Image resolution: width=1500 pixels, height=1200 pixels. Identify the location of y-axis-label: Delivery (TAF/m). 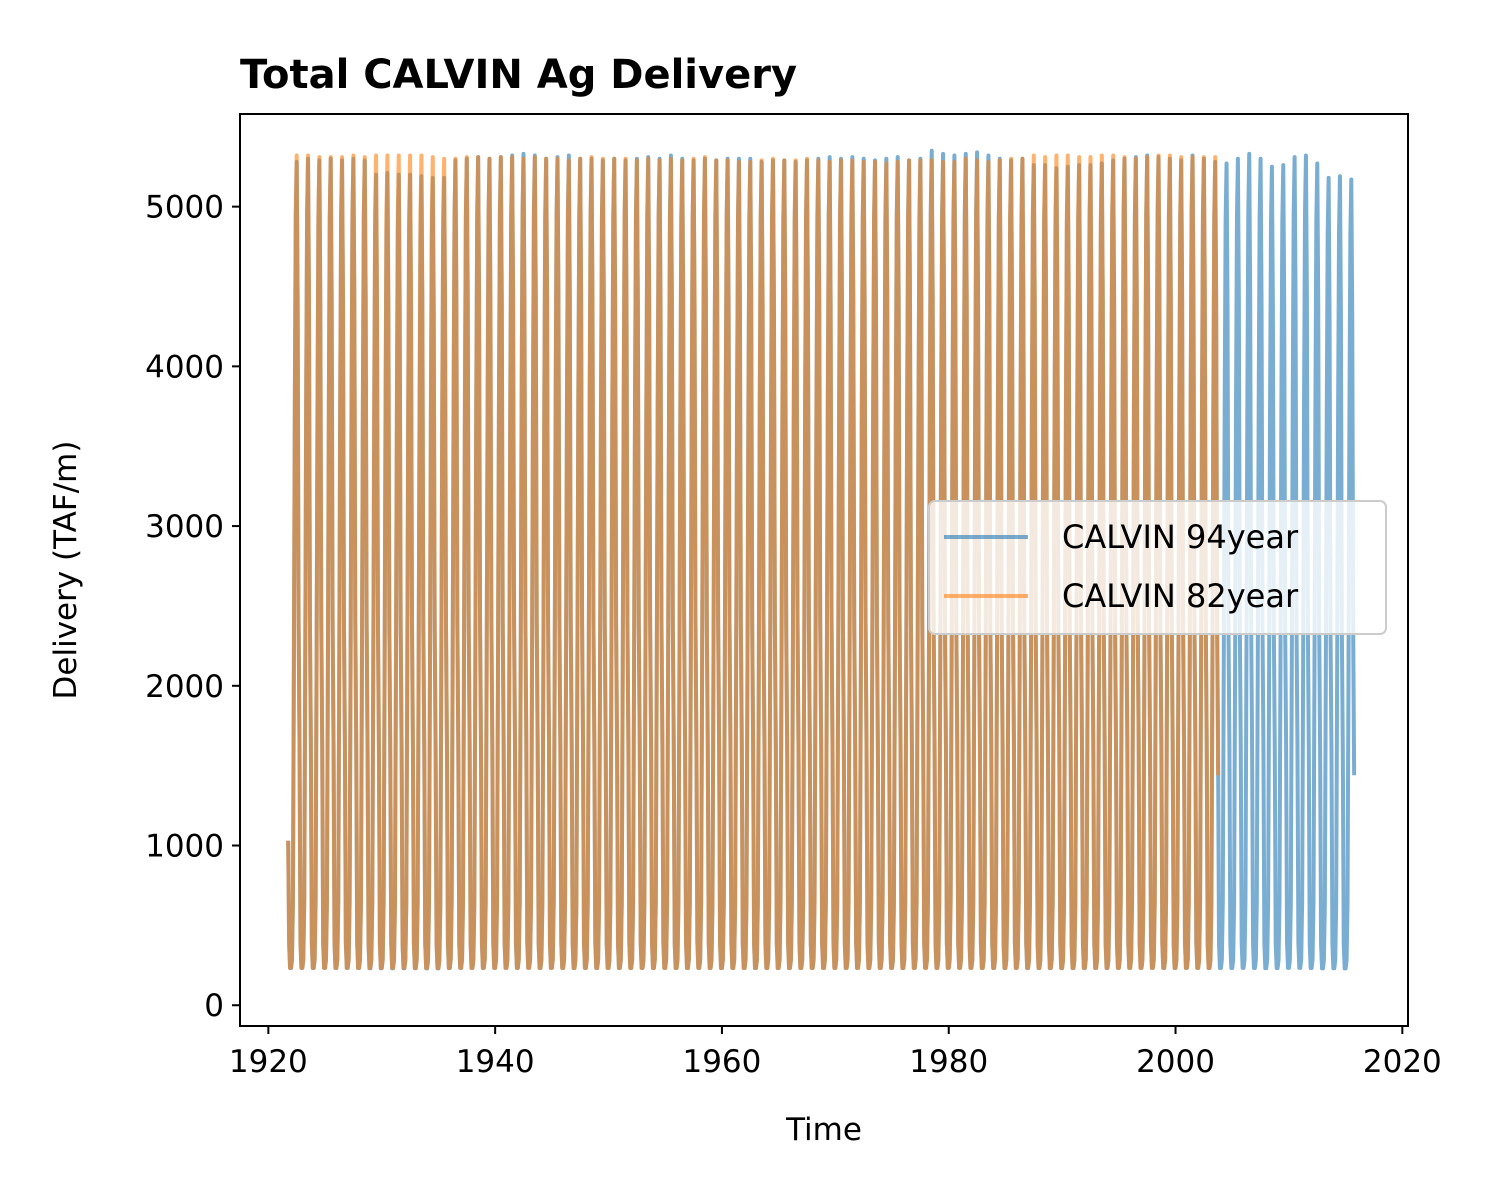
(66, 570).